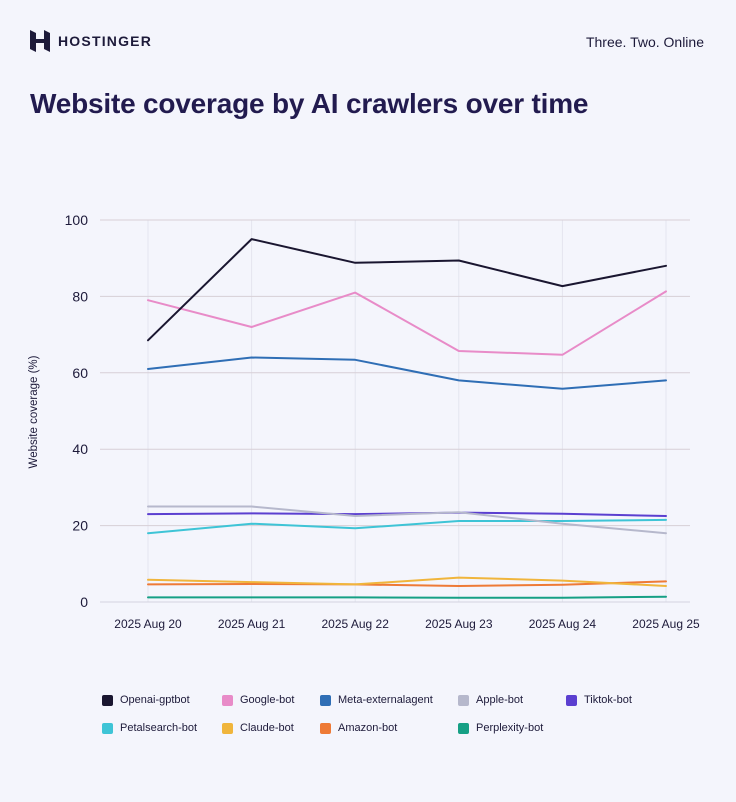 This screenshot has height=802, width=736. What do you see at coordinates (34, 411) in the screenshot?
I see `y-axis-label: Website coverage (%)` at bounding box center [34, 411].